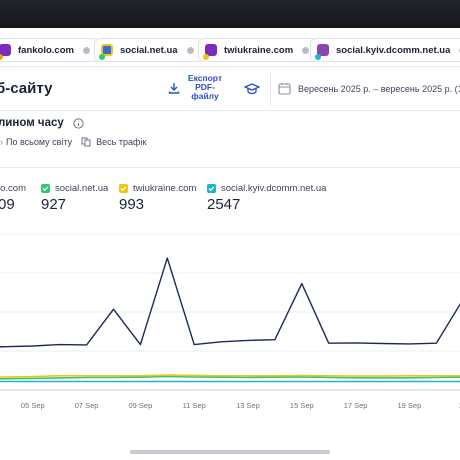 The image size is (460, 460). Describe the element at coordinates (194, 405) in the screenshot. I see `x-tick-label: 11 Sep` at that location.